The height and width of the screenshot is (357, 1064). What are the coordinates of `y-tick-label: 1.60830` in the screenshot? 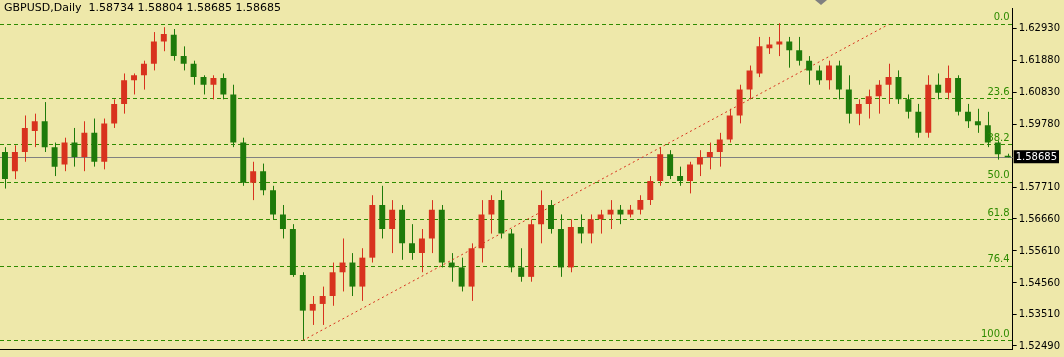 It's located at (1039, 91).